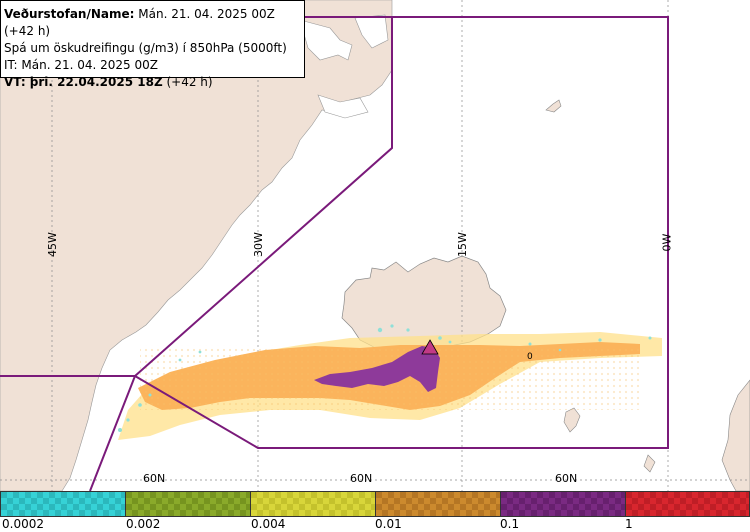 The image size is (750, 532). I want to click on lon-label-45w: 45W, so click(52, 244).